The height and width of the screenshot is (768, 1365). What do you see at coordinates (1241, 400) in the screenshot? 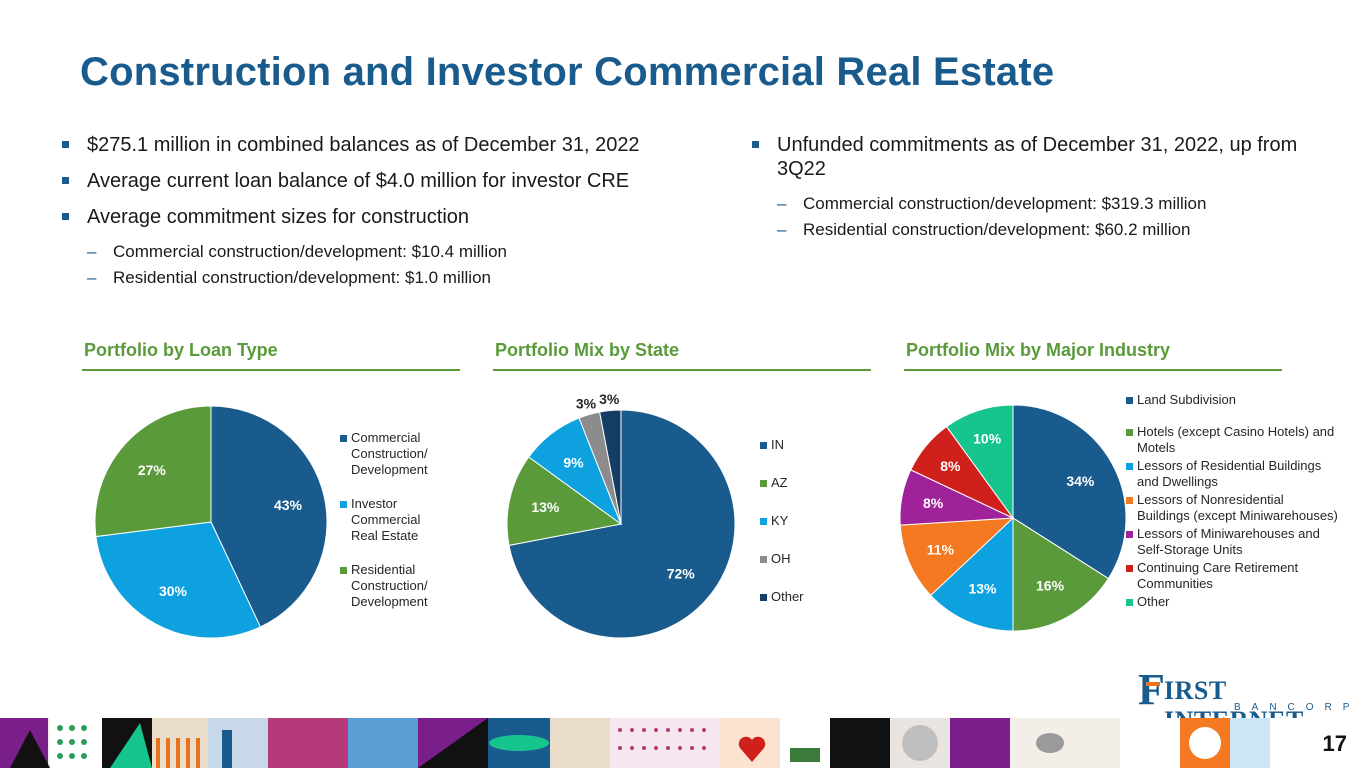
I see `legend-item: Land Subdivision` at bounding box center [1241, 400].